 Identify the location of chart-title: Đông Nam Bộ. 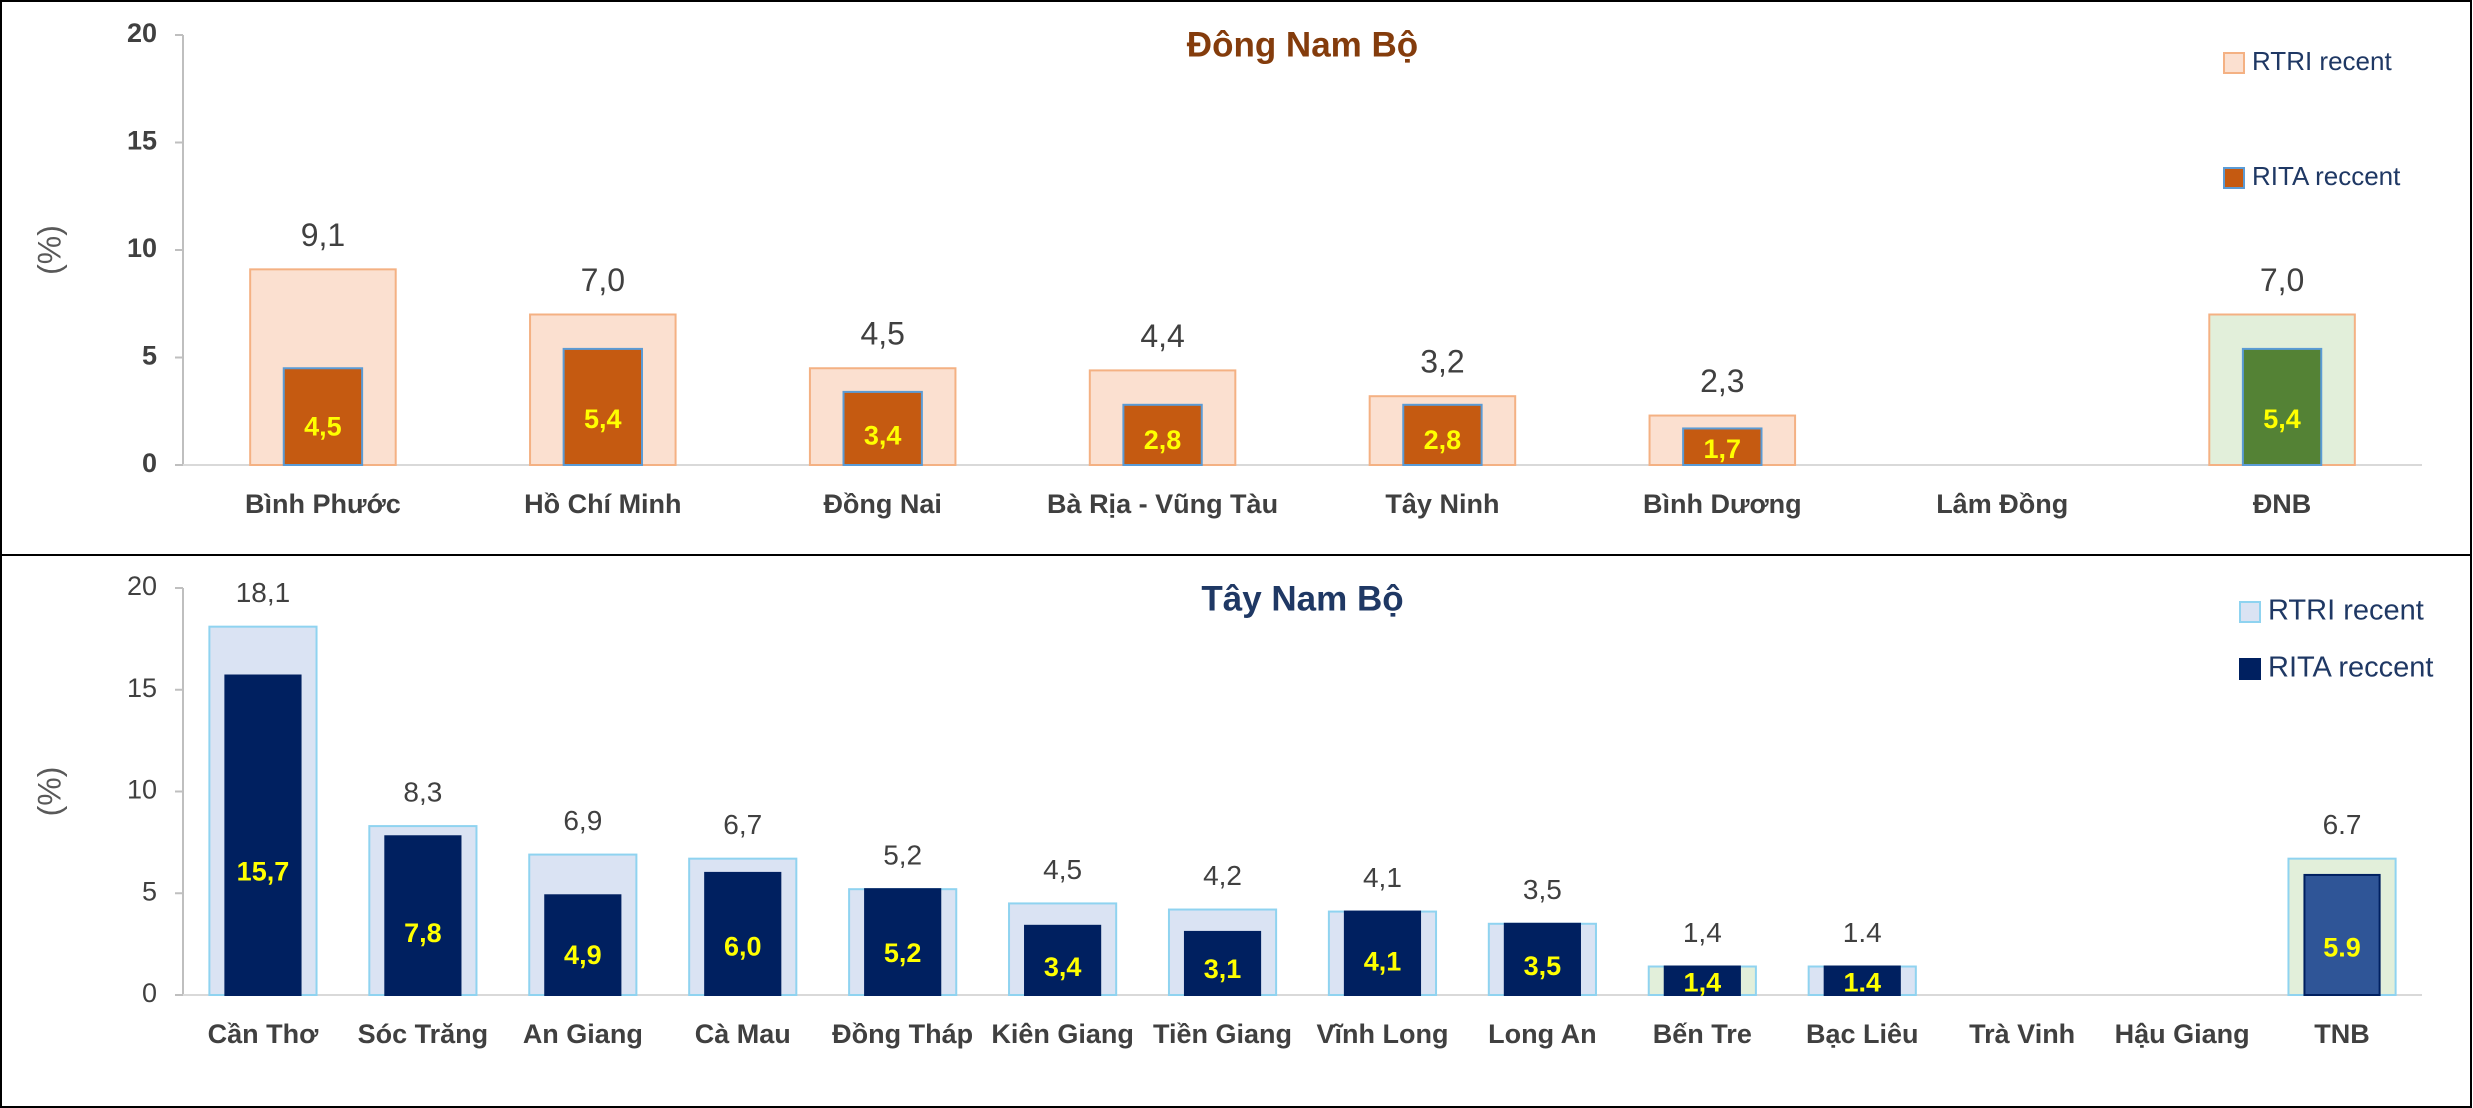
(1302, 44).